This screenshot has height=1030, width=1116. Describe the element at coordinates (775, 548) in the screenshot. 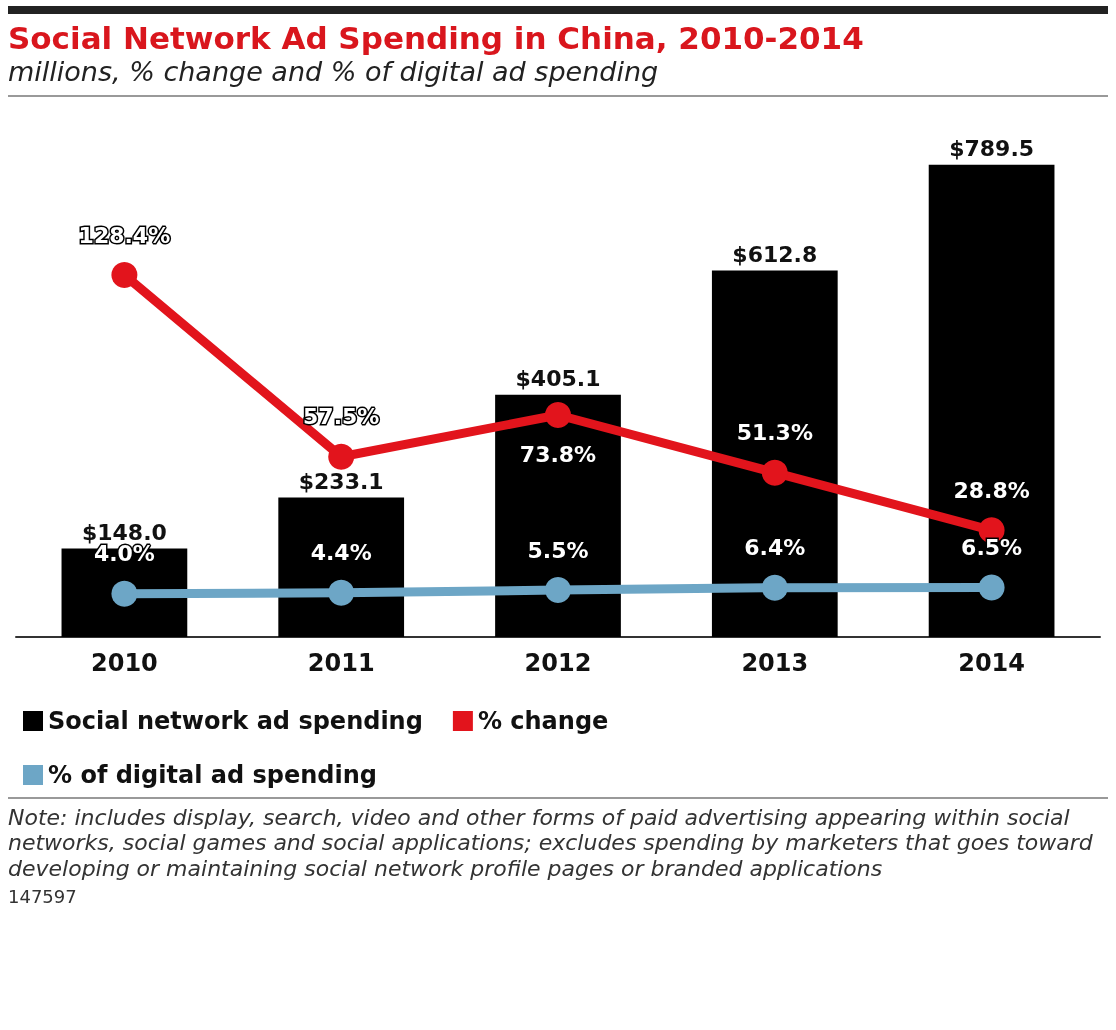

I see `data-label: 6.4%` at that location.